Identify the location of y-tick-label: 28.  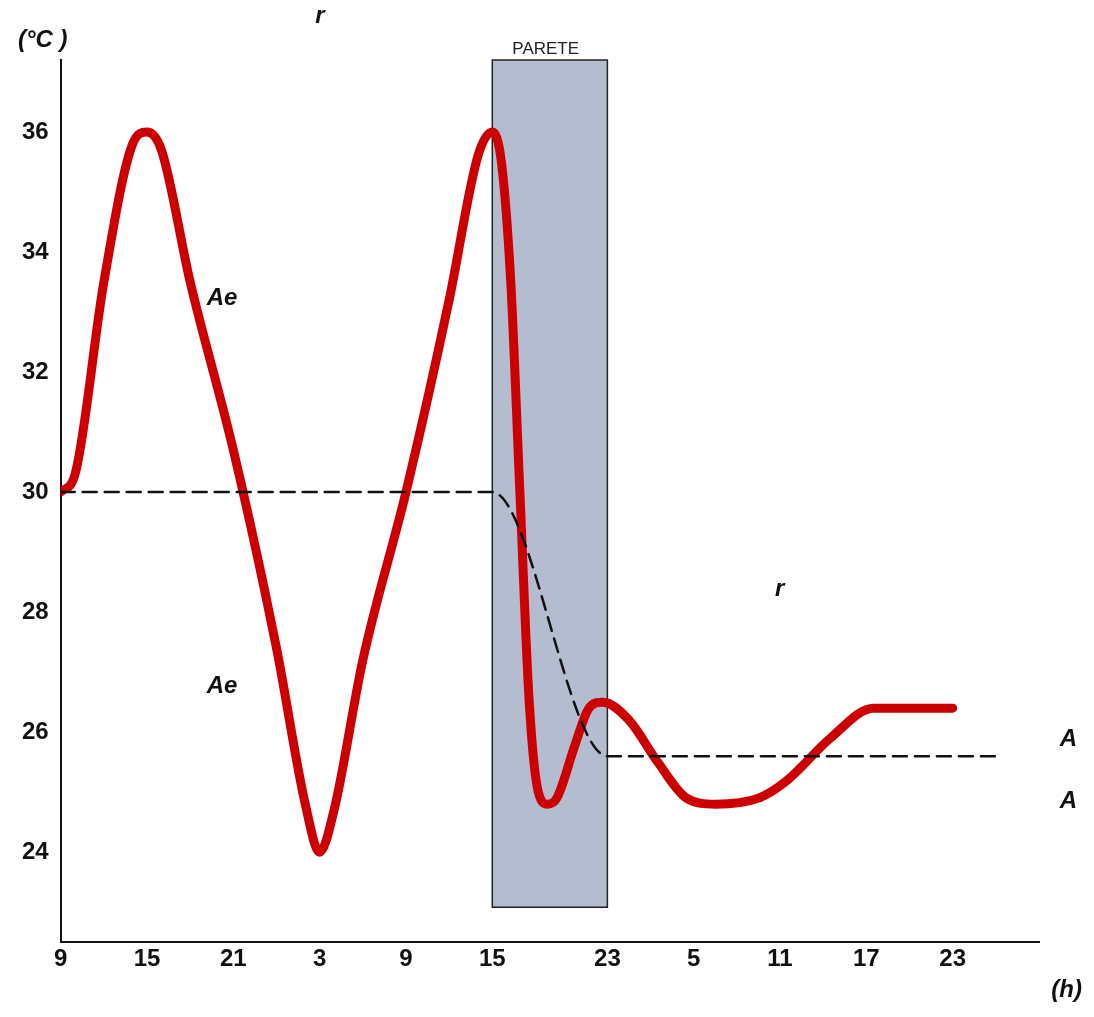
(35, 610).